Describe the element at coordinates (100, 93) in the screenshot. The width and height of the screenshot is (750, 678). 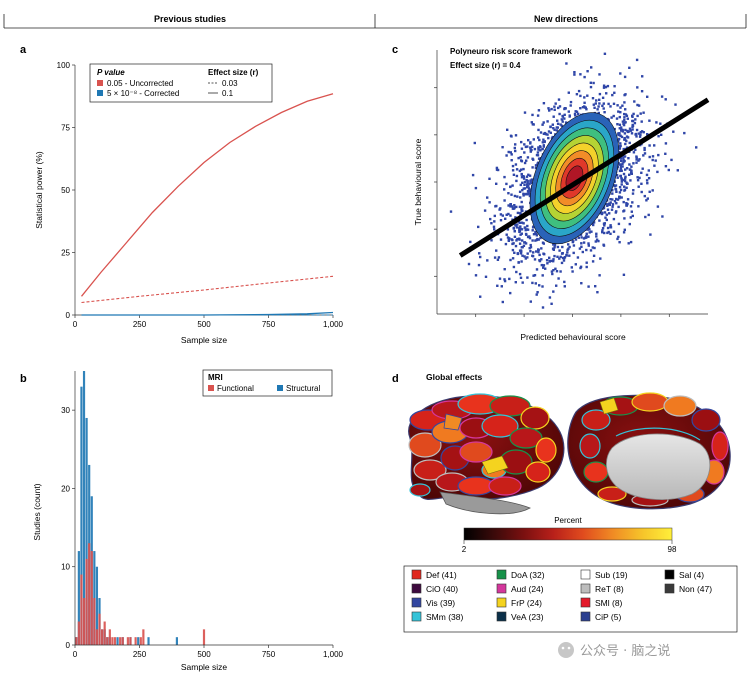
I see `chart-a-legend-swatch-corrected` at that location.